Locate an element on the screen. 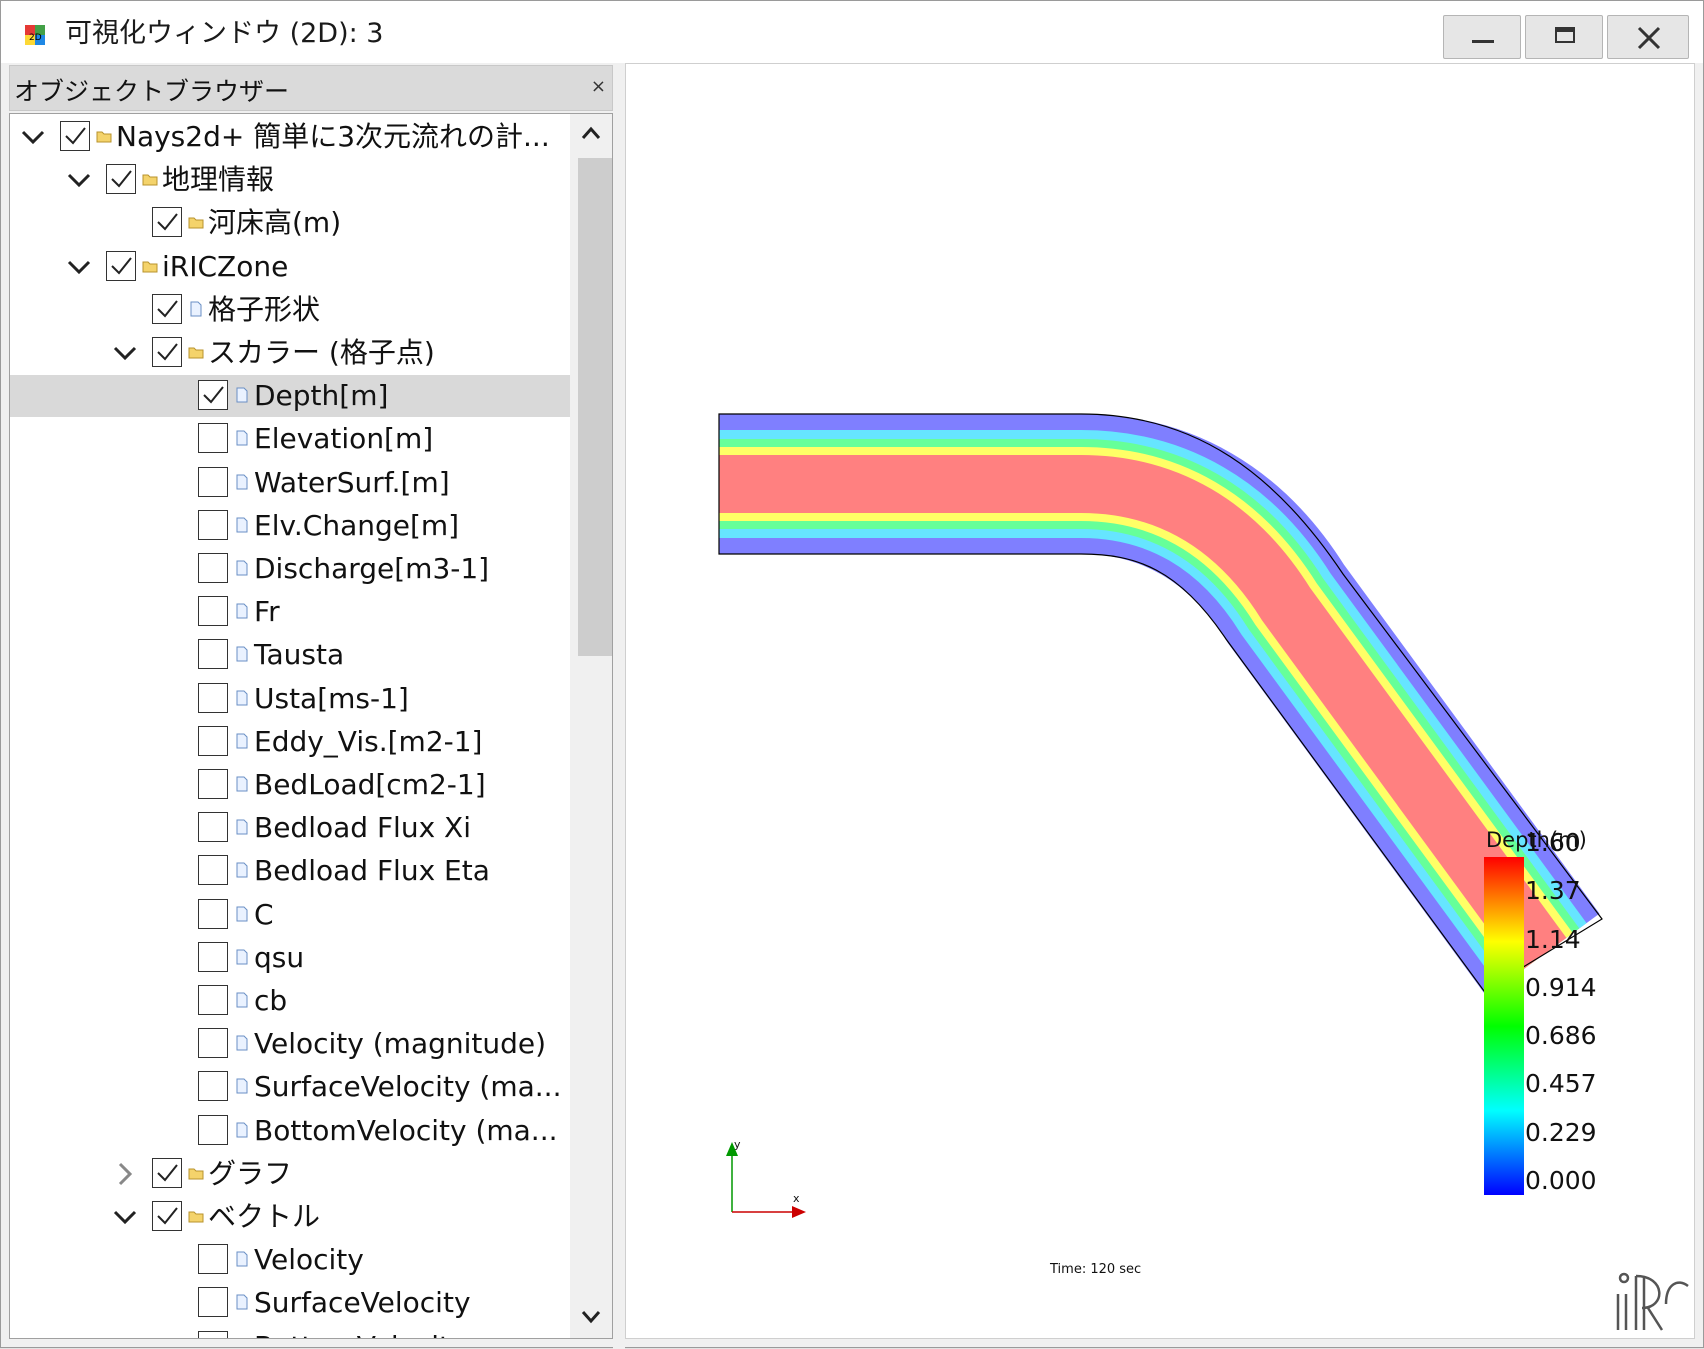 This screenshot has width=1704, height=1349. chevron-right-icon is located at coordinates (125, 1174).